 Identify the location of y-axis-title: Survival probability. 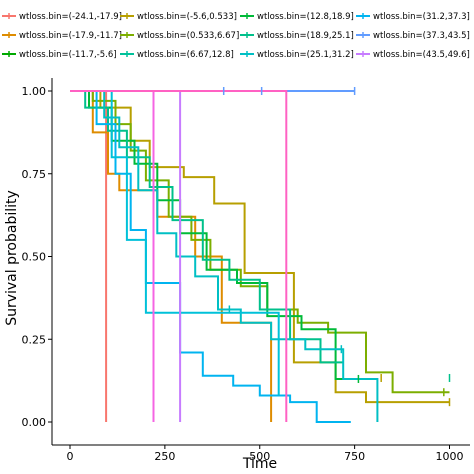
(12, 258).